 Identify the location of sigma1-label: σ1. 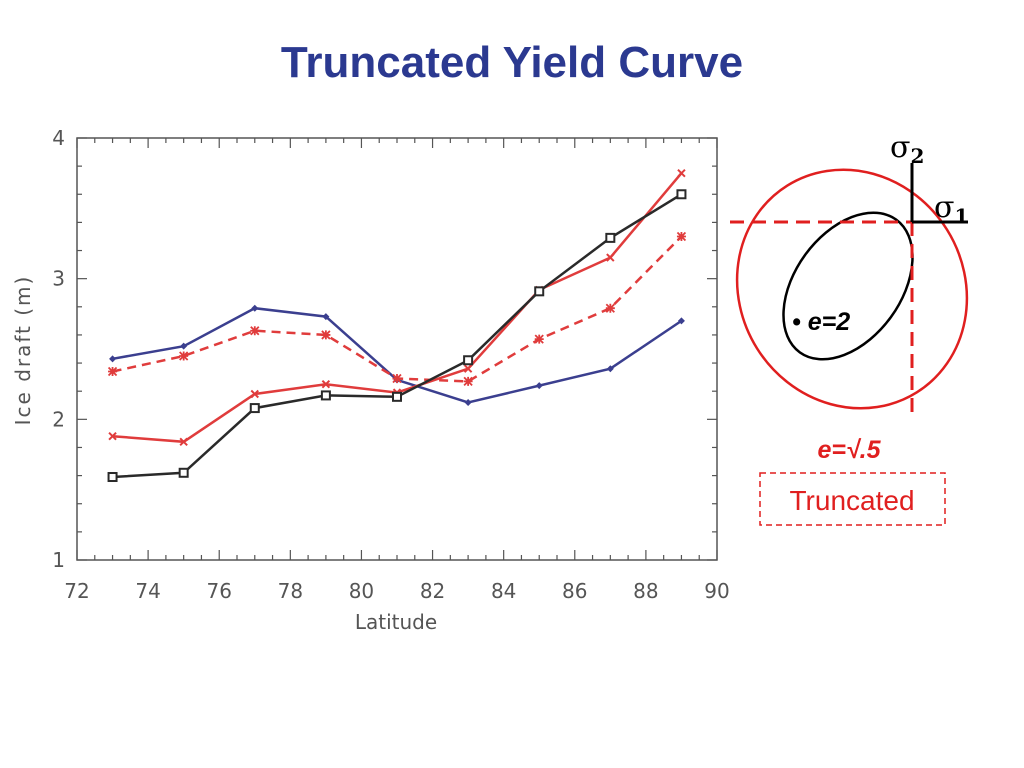
(951, 209).